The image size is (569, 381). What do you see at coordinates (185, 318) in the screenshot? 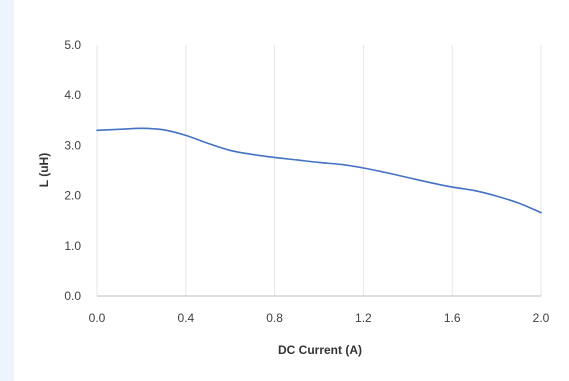
I see `x-tick-label: 0.4` at bounding box center [185, 318].